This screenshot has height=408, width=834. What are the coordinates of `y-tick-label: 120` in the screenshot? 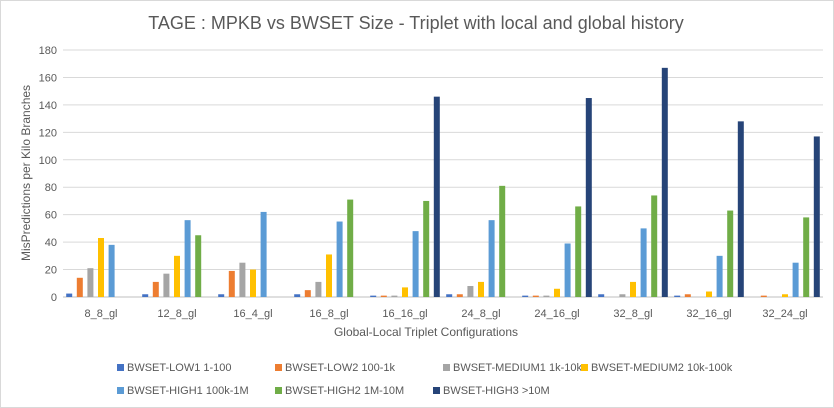 It's located at (48, 133).